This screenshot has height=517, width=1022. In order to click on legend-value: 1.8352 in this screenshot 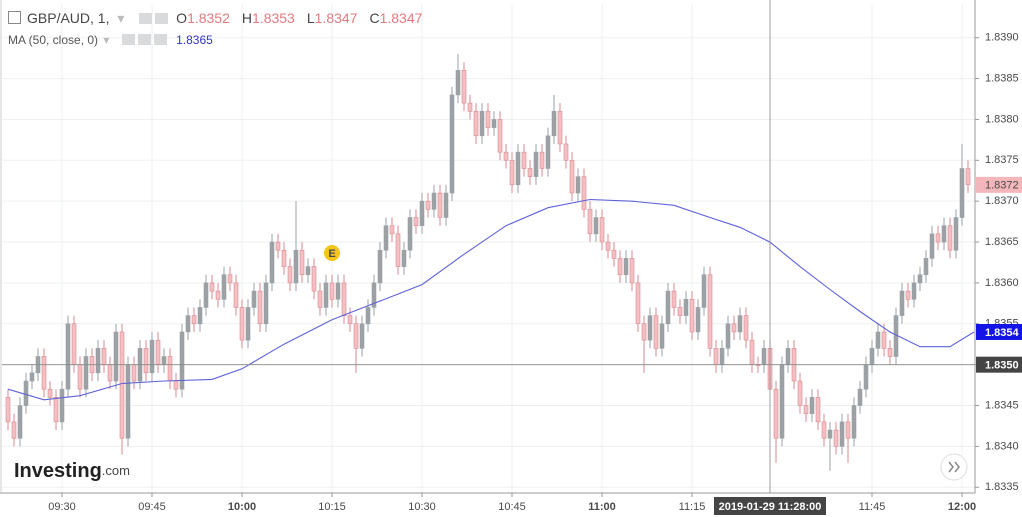, I will do `click(208, 18)`.